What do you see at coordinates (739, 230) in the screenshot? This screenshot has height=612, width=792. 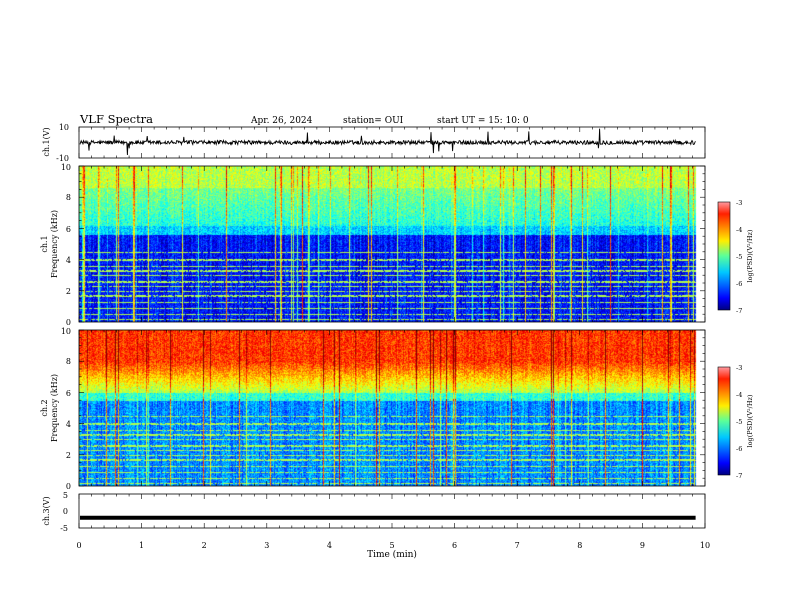 I see `ch1-colorbar-tick-m4: -4` at bounding box center [739, 230].